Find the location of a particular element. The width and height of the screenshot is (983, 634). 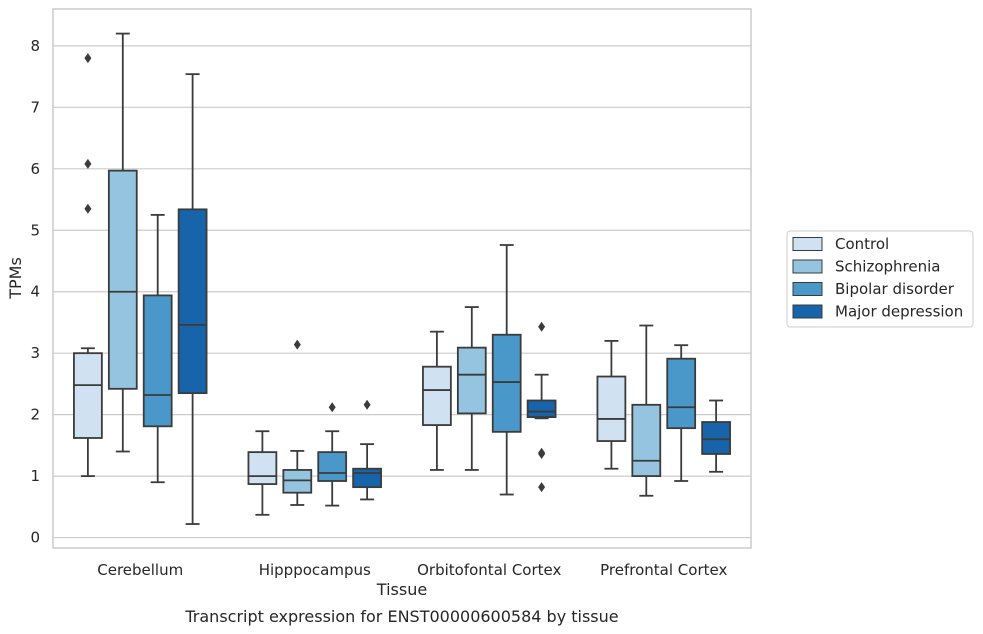

x-tick-label: Hipppocampus is located at coordinates (315, 570).